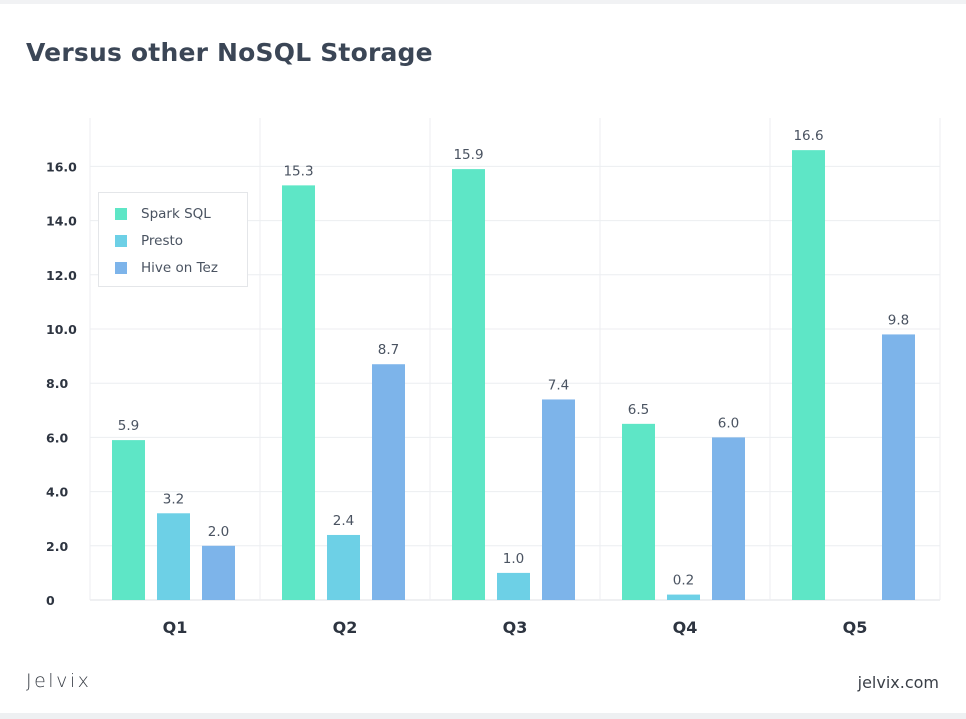  Describe the element at coordinates (50, 600) in the screenshot. I see `y-tick-label: 0` at that location.